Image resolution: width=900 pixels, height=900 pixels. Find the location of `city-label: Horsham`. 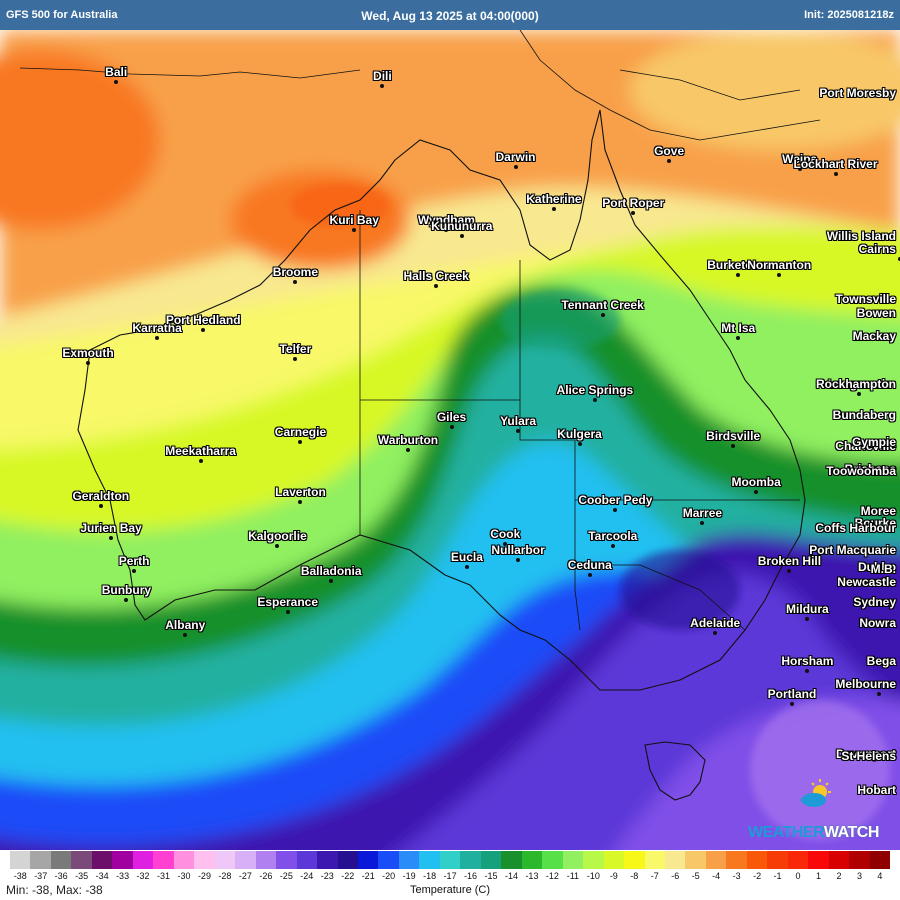

city-label: Horsham is located at coordinates (807, 660).